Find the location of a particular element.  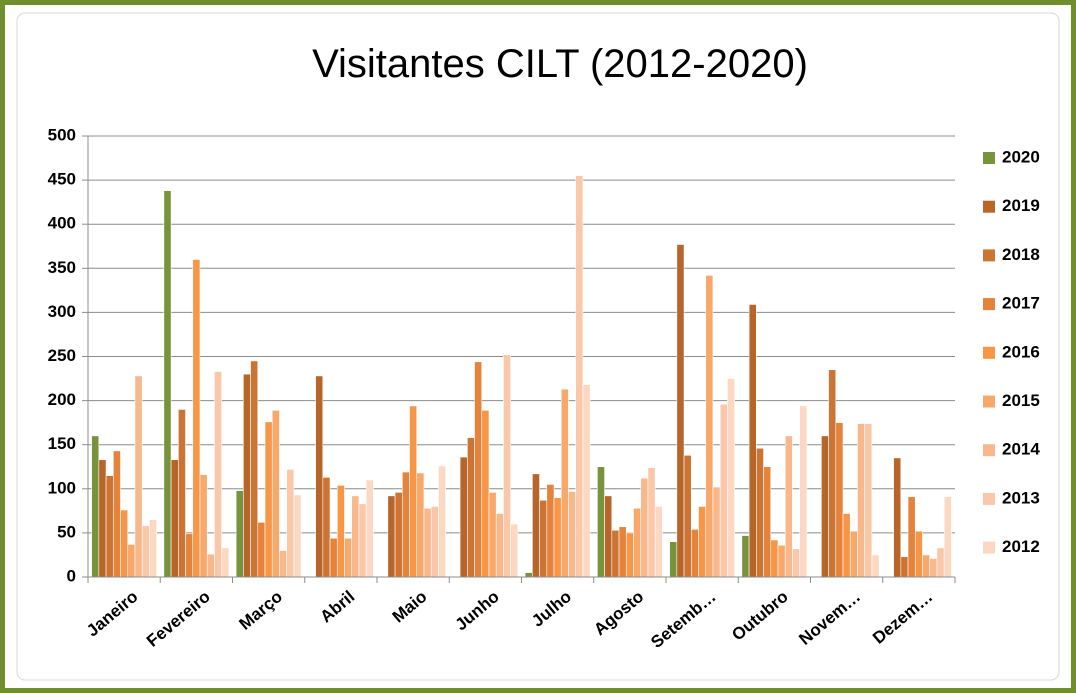

legend-label: 2012 is located at coordinates (1021, 546).